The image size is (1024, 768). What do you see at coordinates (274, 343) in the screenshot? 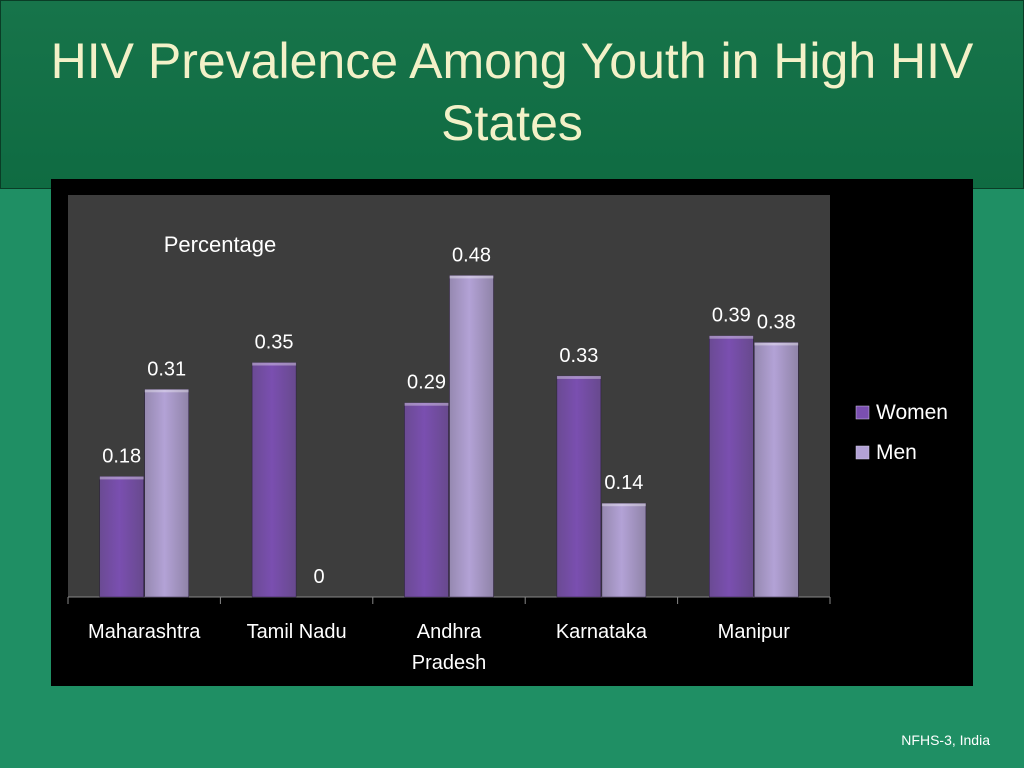
I see `data-label: 0.35` at bounding box center [274, 343].